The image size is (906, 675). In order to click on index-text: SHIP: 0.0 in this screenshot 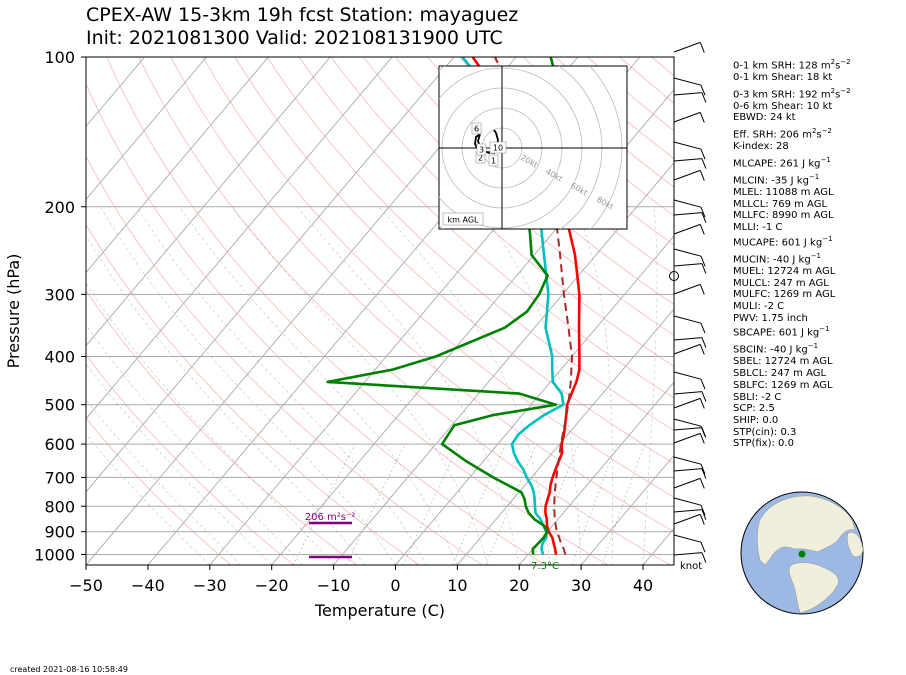, I will do `click(756, 420)`.